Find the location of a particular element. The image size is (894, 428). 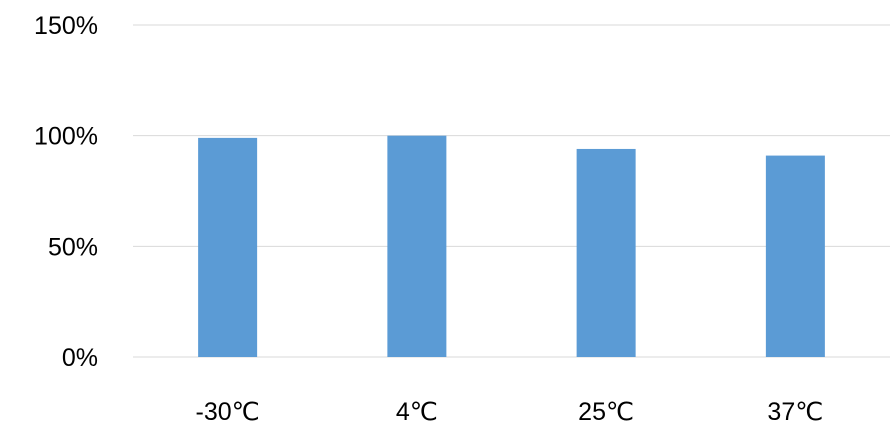

x-tick-label: 4℃ is located at coordinates (417, 412).